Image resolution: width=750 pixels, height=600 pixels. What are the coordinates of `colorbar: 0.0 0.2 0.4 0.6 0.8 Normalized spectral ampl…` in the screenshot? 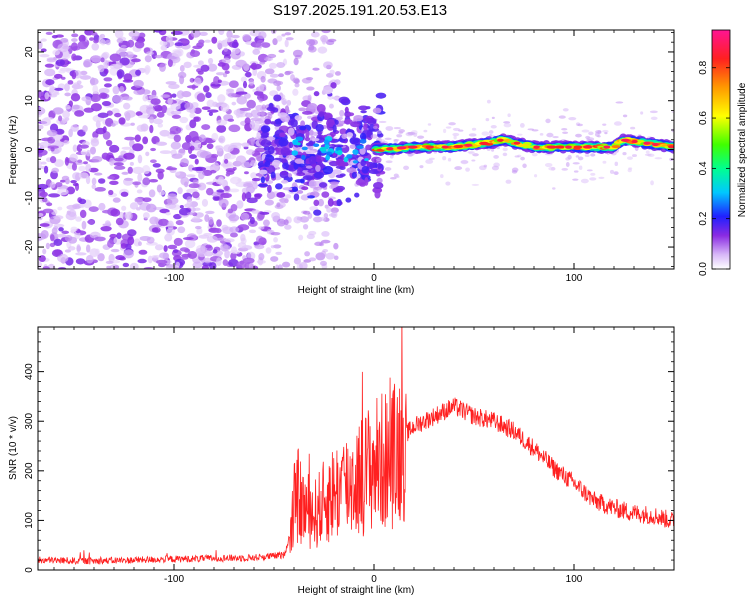 It's located at (723, 152).